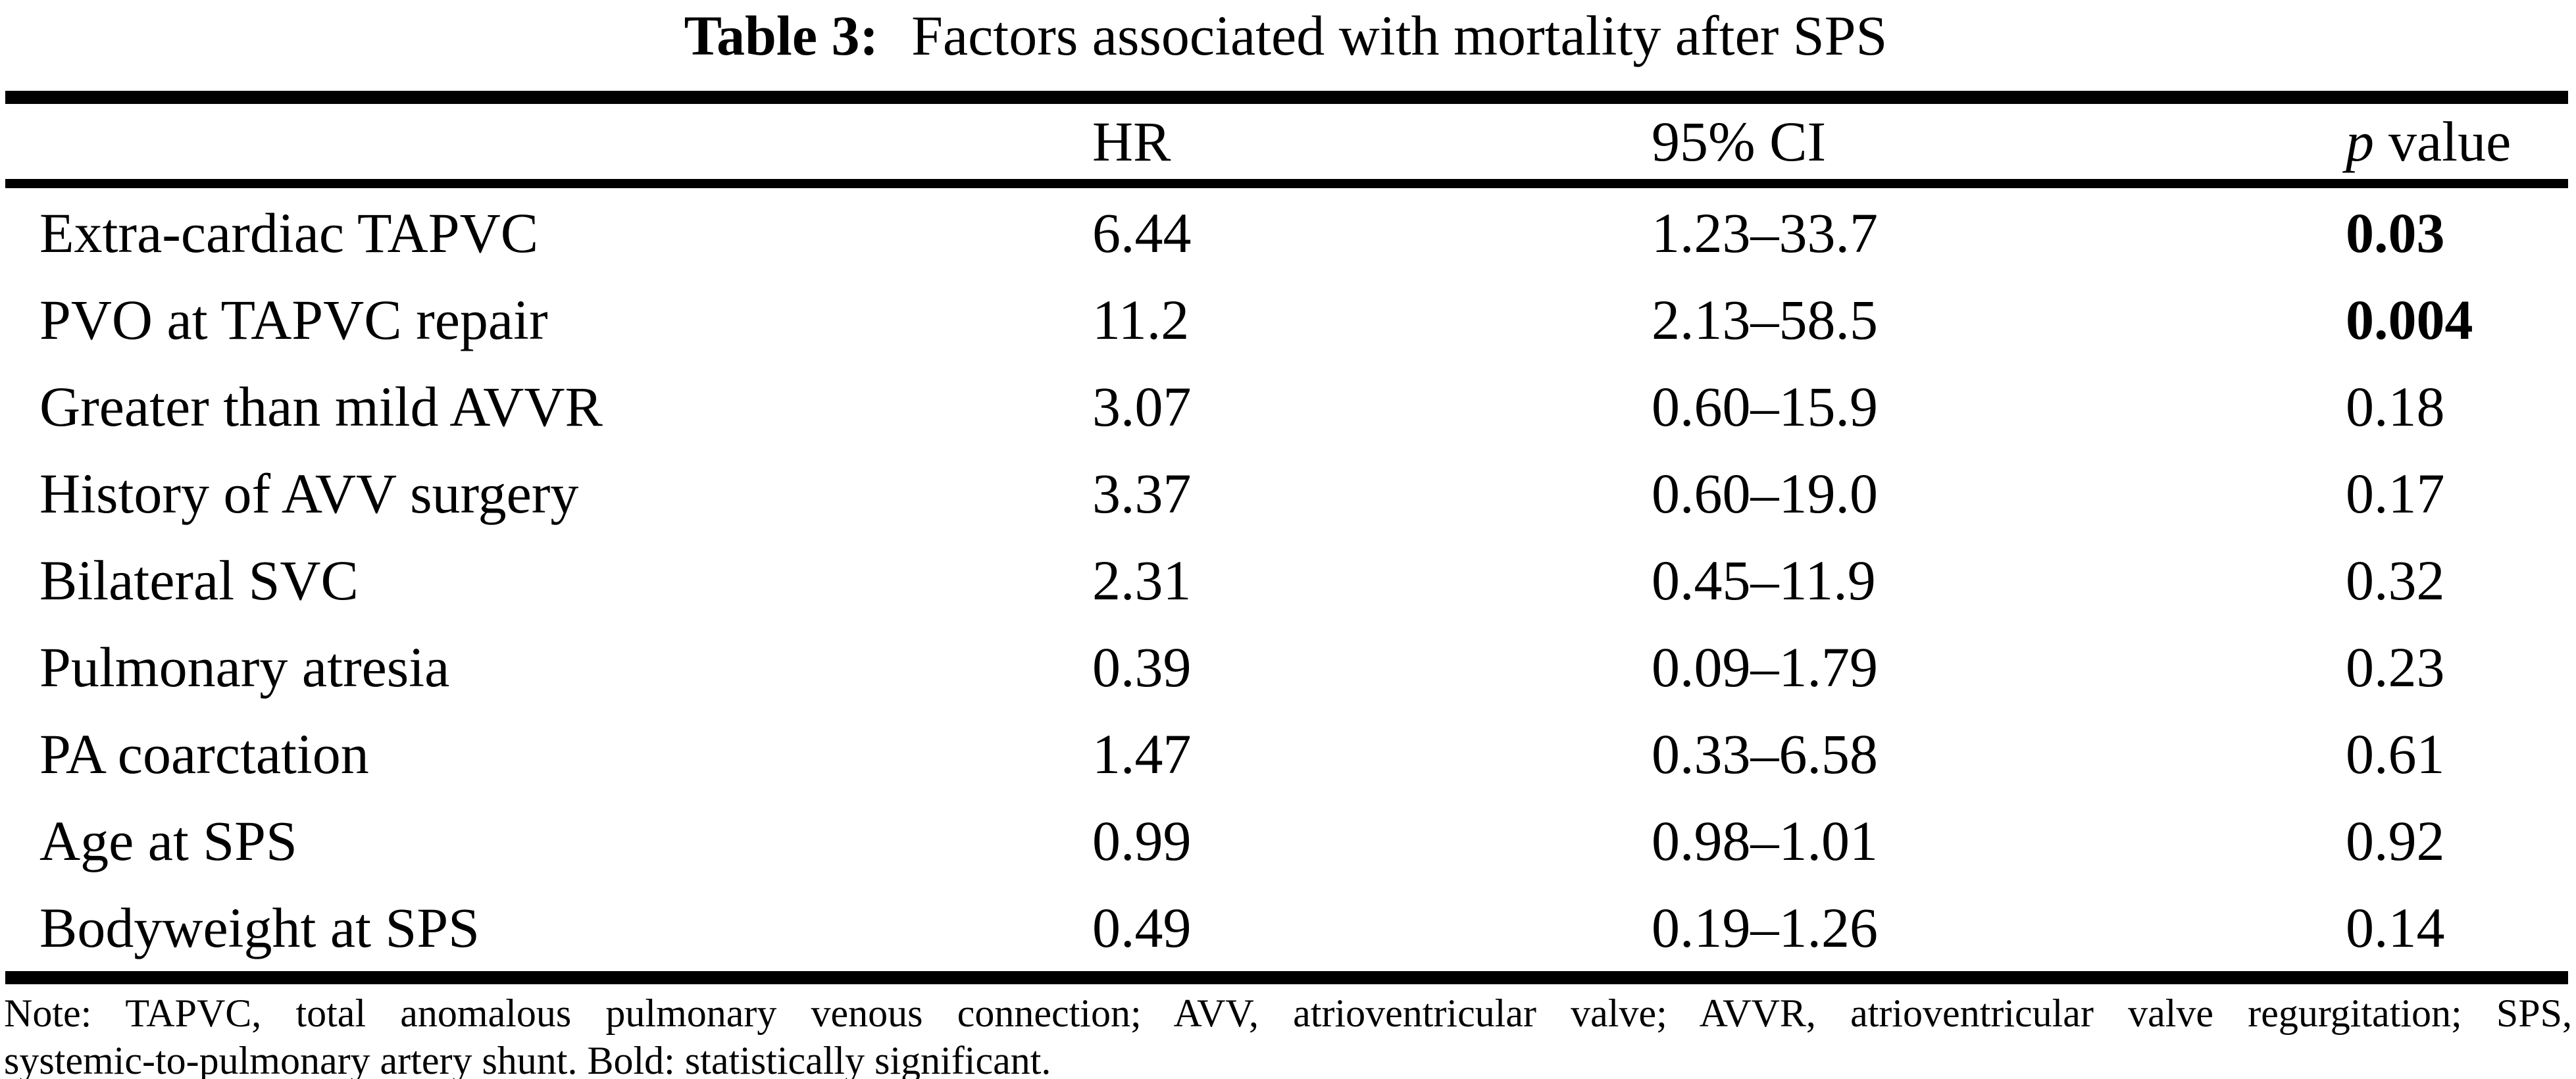 This screenshot has width=2576, height=1079. I want to click on table-row: Greater than mild AVVR 3.07 0.60–15.9 0.18, so click(1302, 406).